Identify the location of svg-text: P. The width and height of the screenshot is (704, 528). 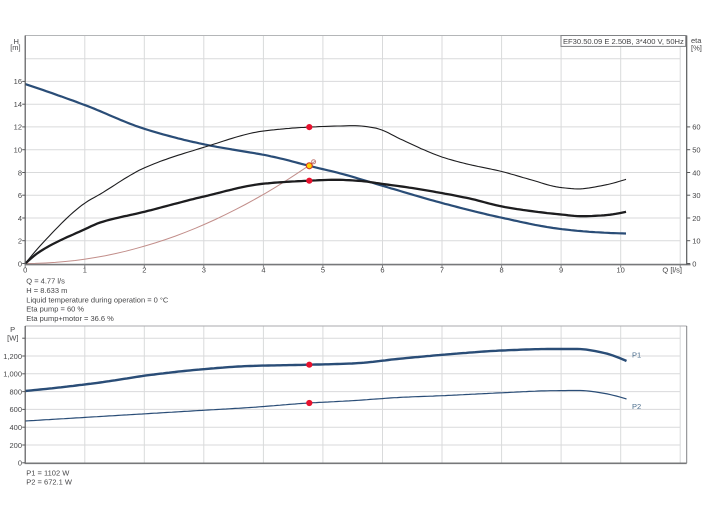
(12, 329).